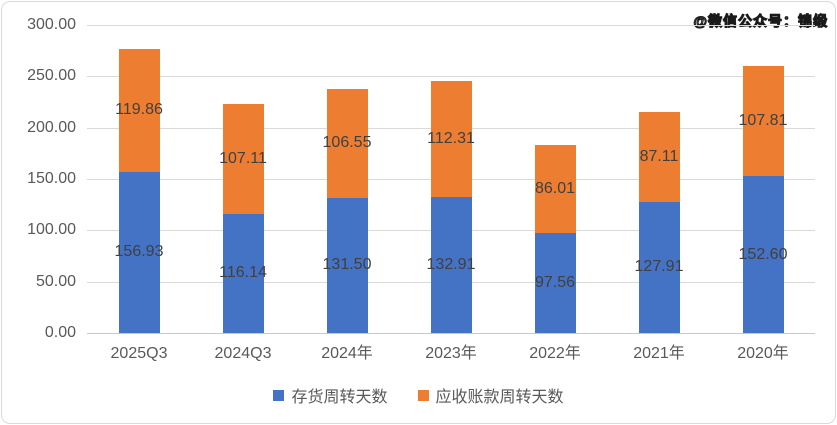 The width and height of the screenshot is (837, 425). I want to click on value-label: 97.56, so click(555, 282).